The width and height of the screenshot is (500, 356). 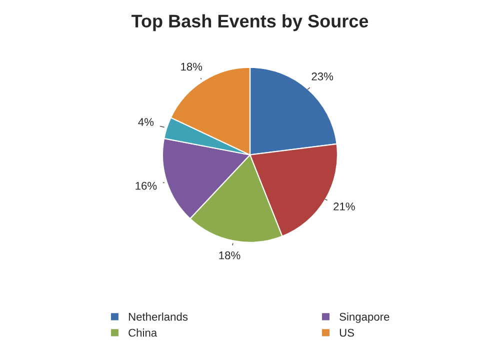 I want to click on legend-label: US, so click(x=347, y=332).